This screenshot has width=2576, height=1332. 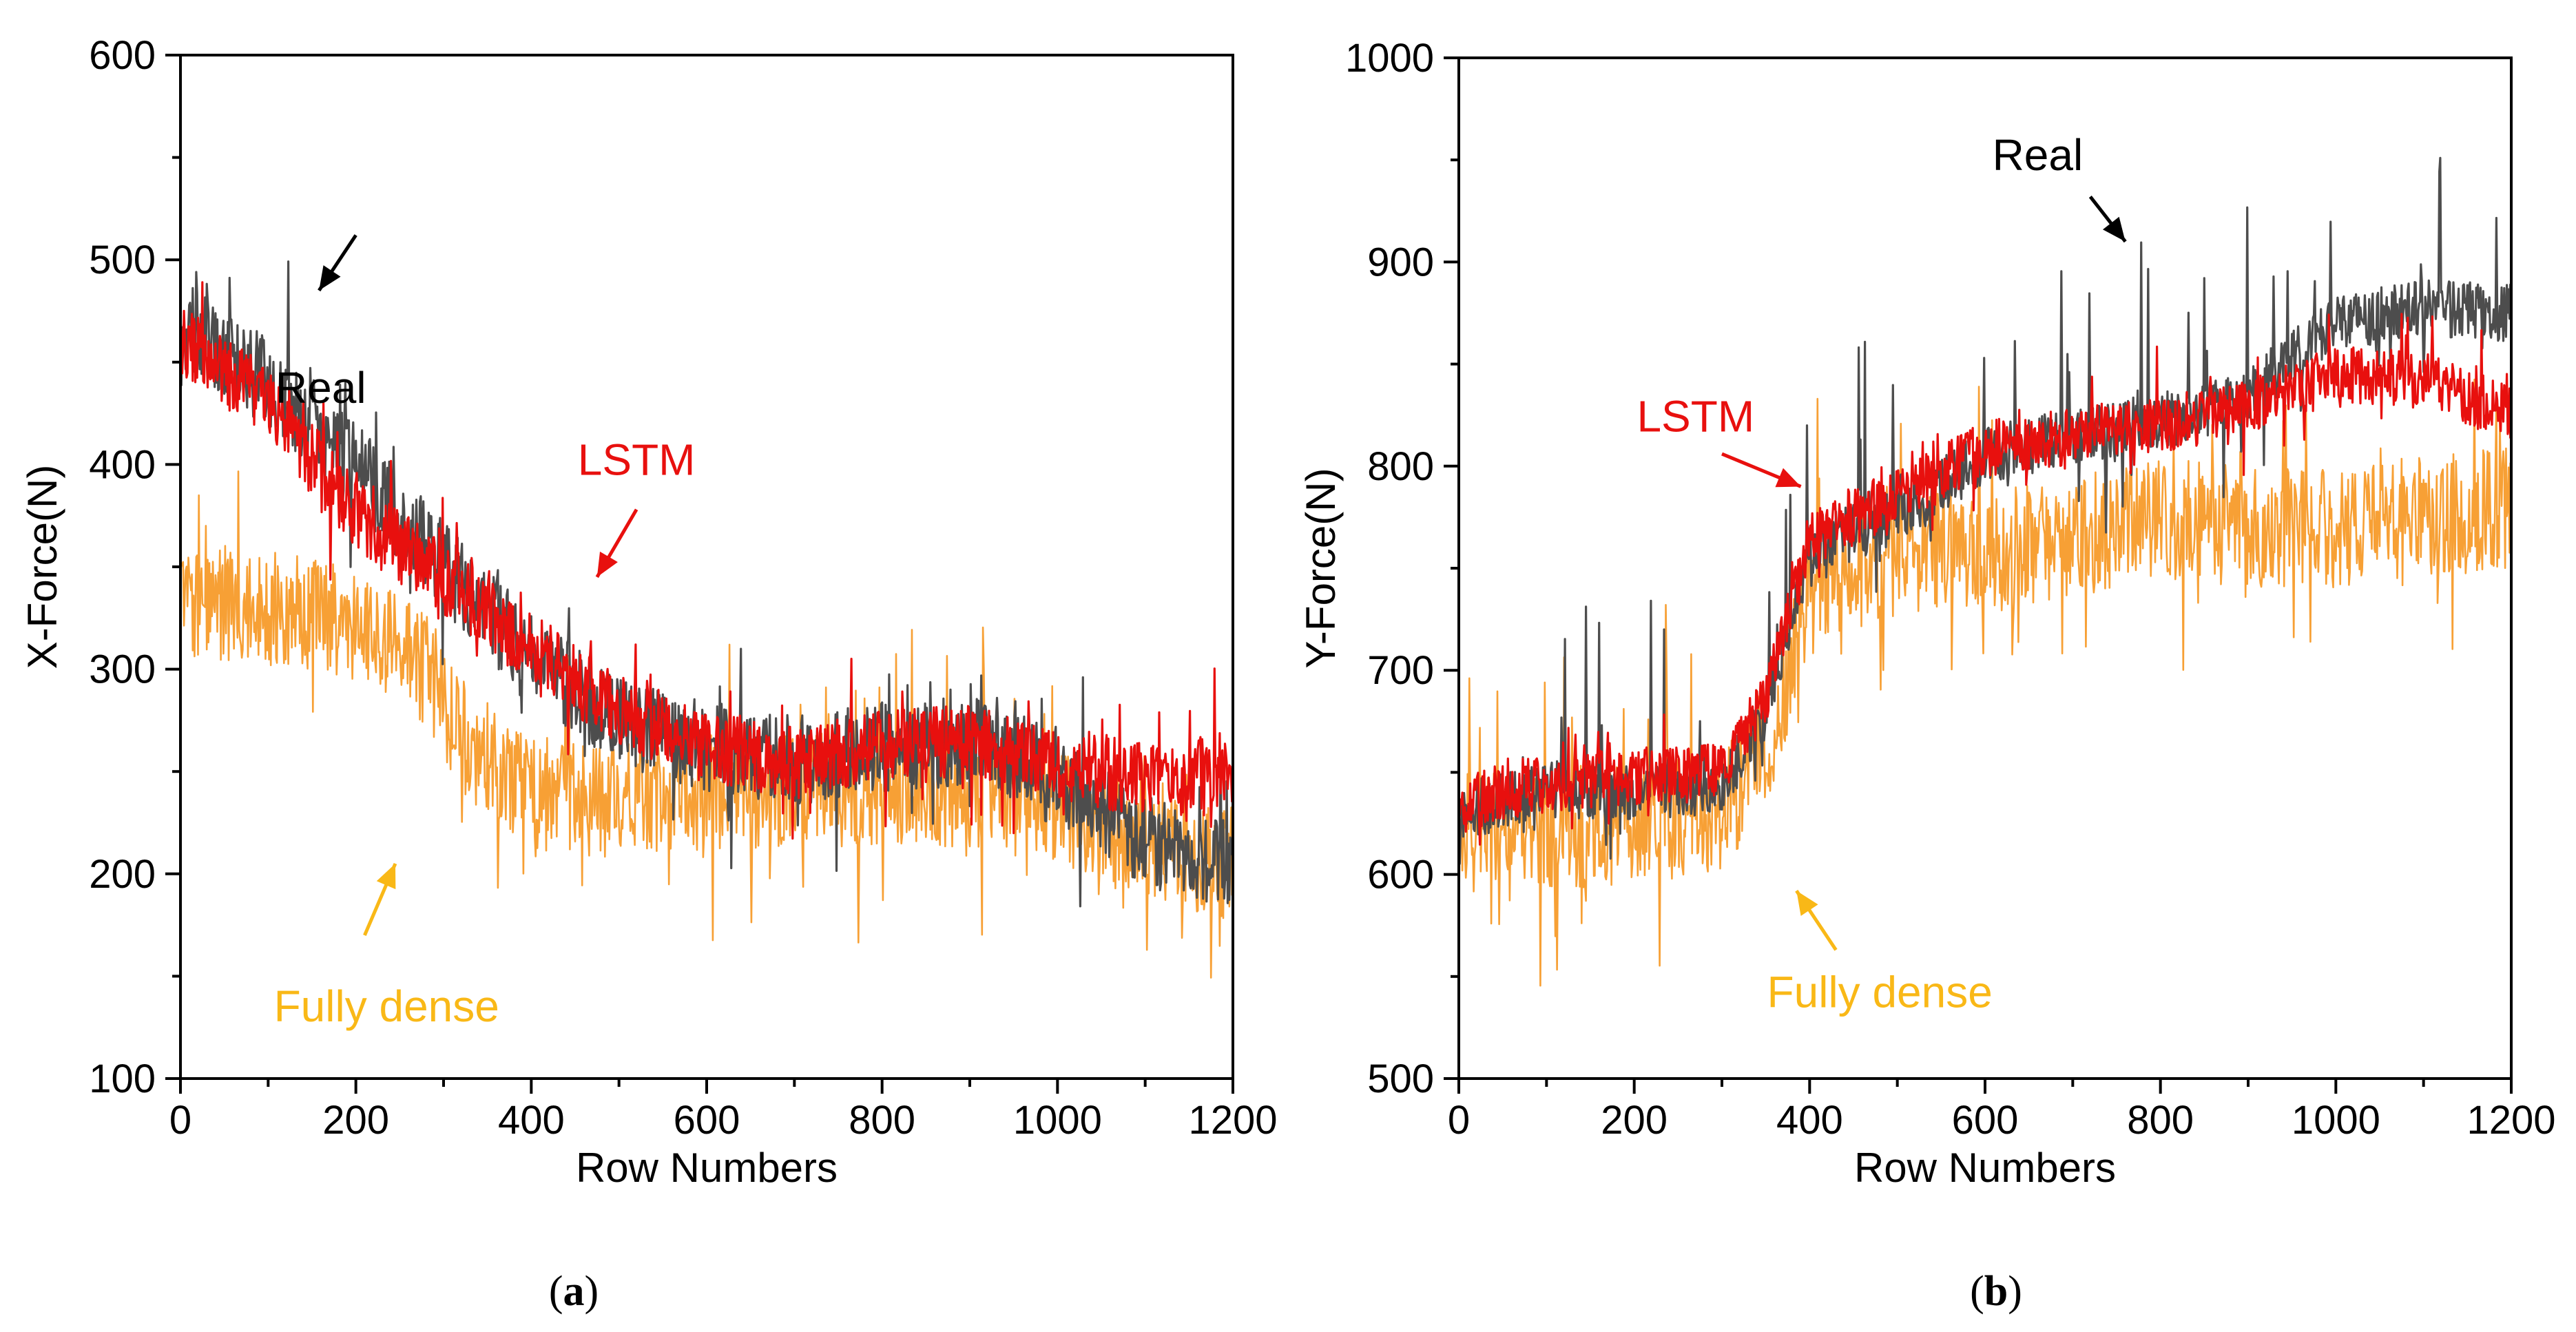 What do you see at coordinates (386, 877) in the screenshot?
I see `panel-a-arrowhead-fully-dense` at bounding box center [386, 877].